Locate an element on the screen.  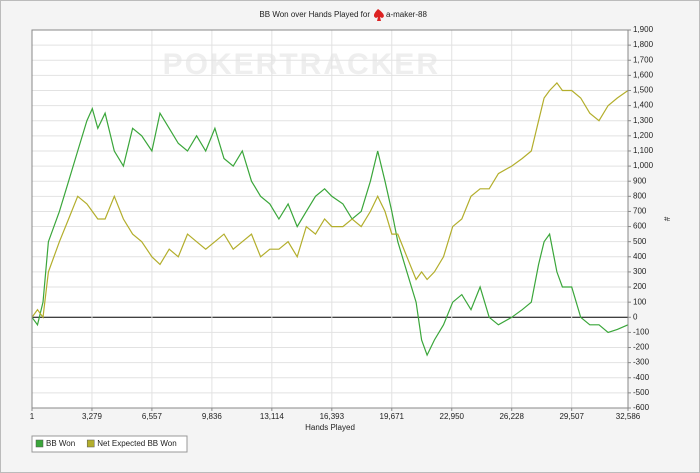
y-tick-label: -300 is located at coordinates (641, 362).